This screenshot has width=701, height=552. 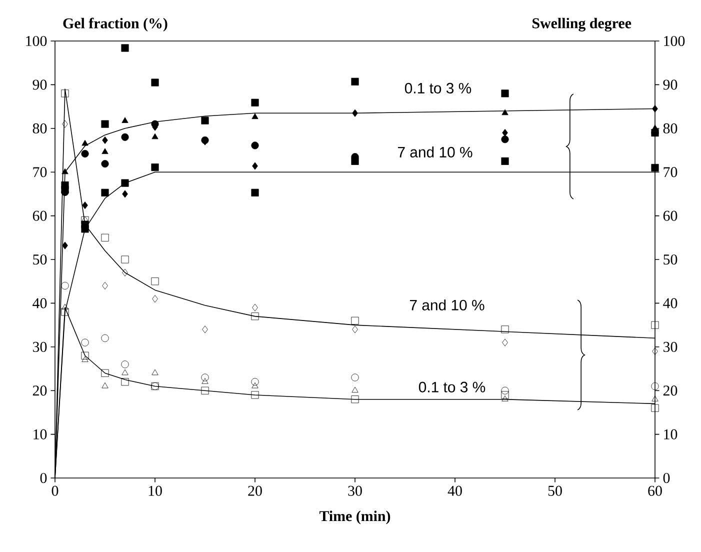 I want to click on y2-tick-label: 0, so click(x=43, y=478).